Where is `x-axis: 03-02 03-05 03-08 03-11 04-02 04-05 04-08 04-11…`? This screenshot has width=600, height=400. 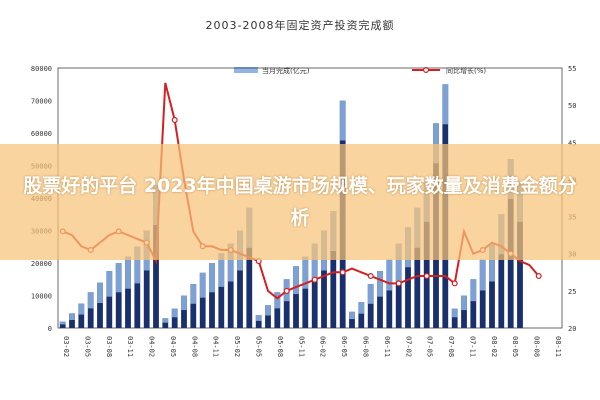
x-axis: 03-02 03-05 03-08 03-11 04-02 04-05 04-08 04-11… is located at coordinates (312, 346).